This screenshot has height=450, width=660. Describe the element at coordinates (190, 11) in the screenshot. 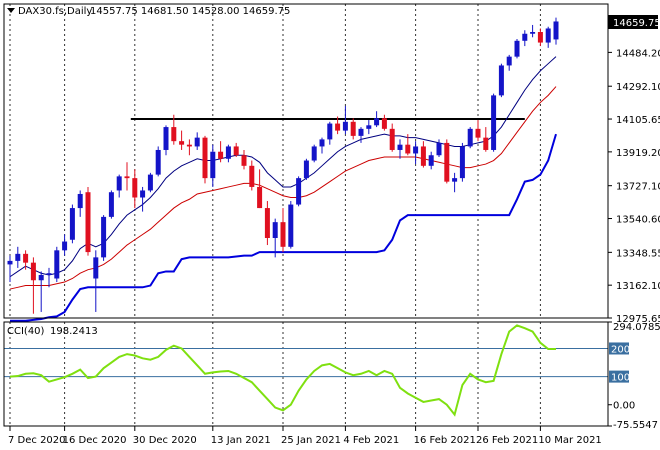

I see `ohlc-readout: 14557.75 14681.50 14528.00 14659.75` at that location.